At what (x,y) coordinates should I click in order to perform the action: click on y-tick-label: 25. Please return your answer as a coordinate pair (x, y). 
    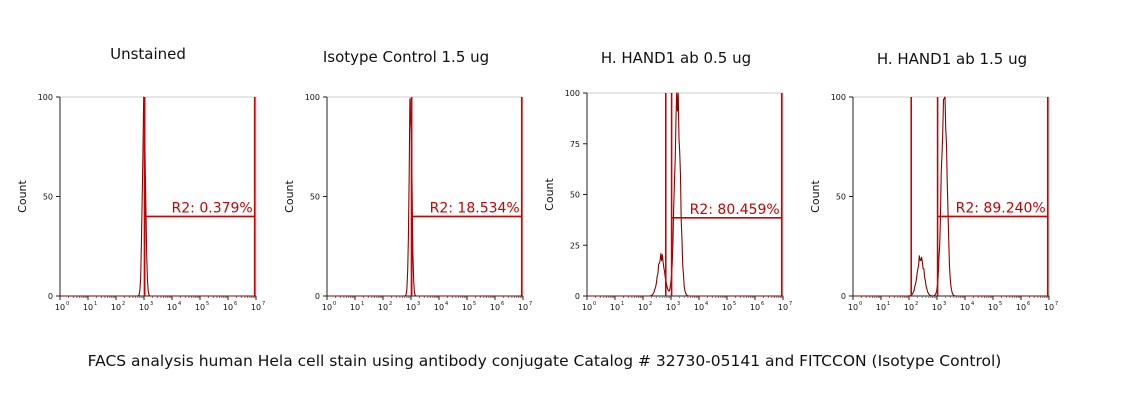
    Looking at the image, I should click on (575, 245).